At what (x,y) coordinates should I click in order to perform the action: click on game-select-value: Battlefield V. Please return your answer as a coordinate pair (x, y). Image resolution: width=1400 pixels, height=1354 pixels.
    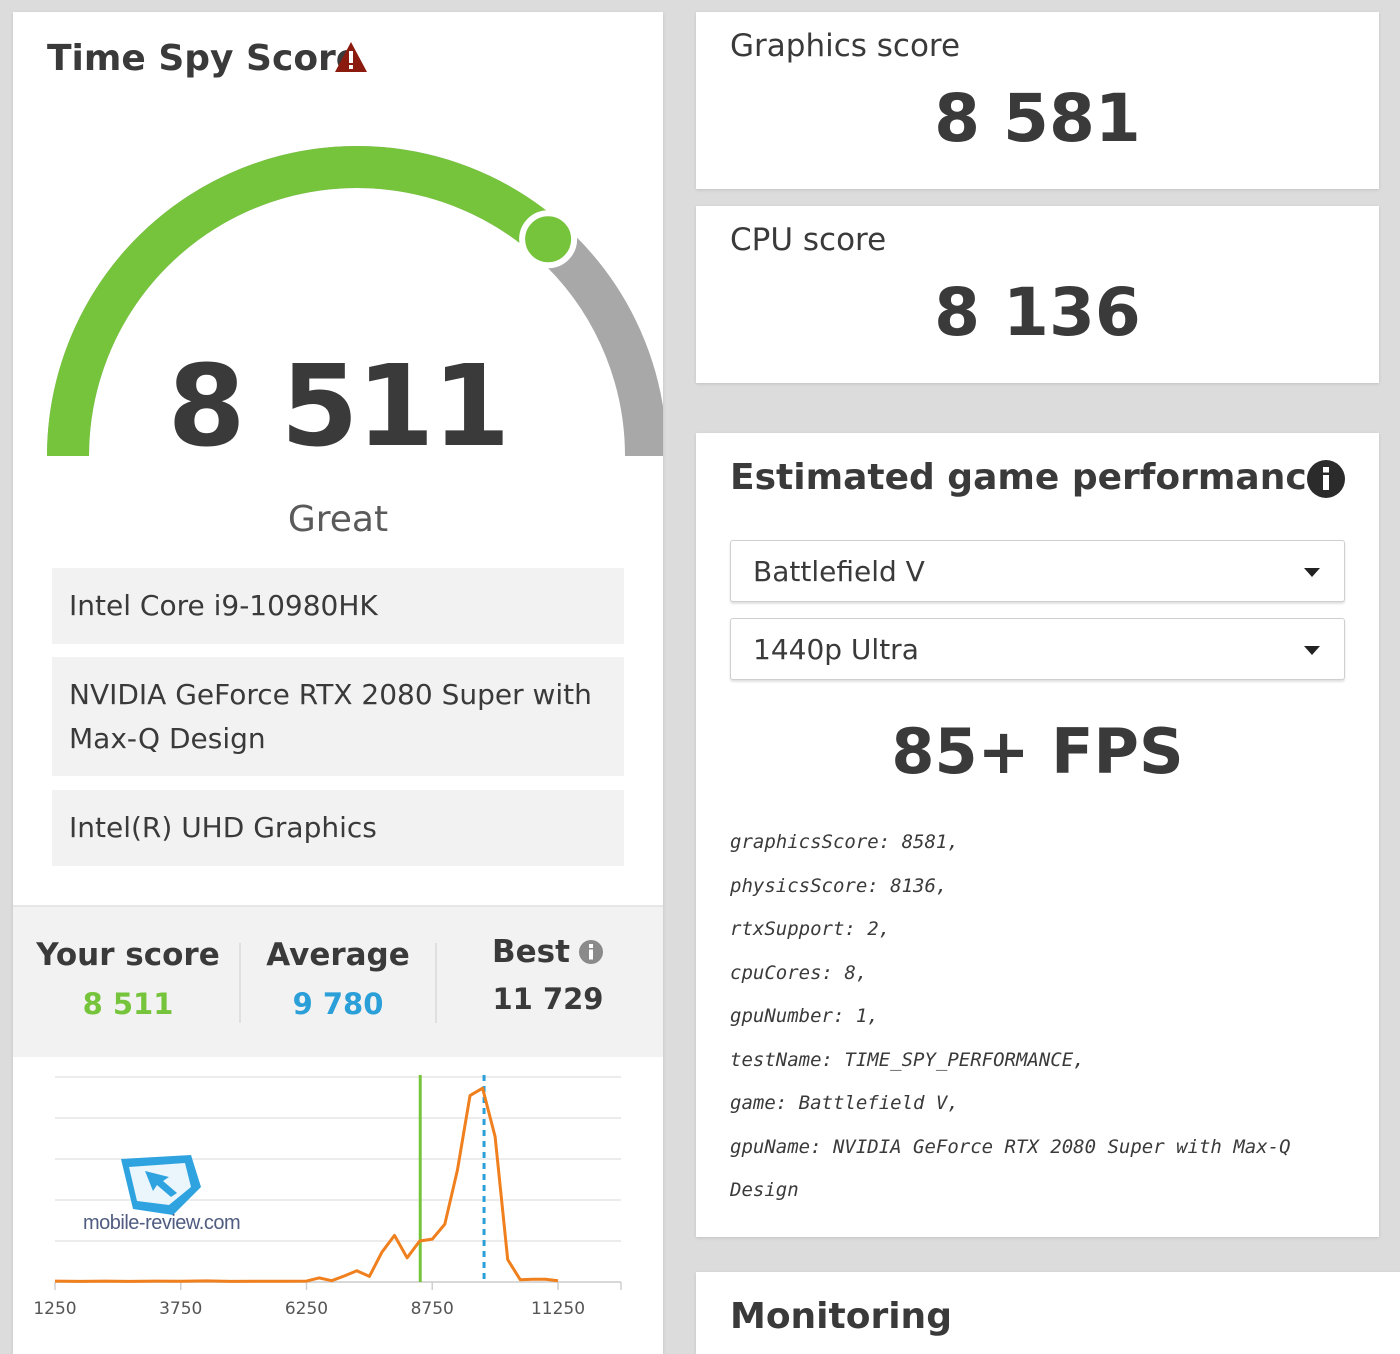
    Looking at the image, I should click on (839, 571).